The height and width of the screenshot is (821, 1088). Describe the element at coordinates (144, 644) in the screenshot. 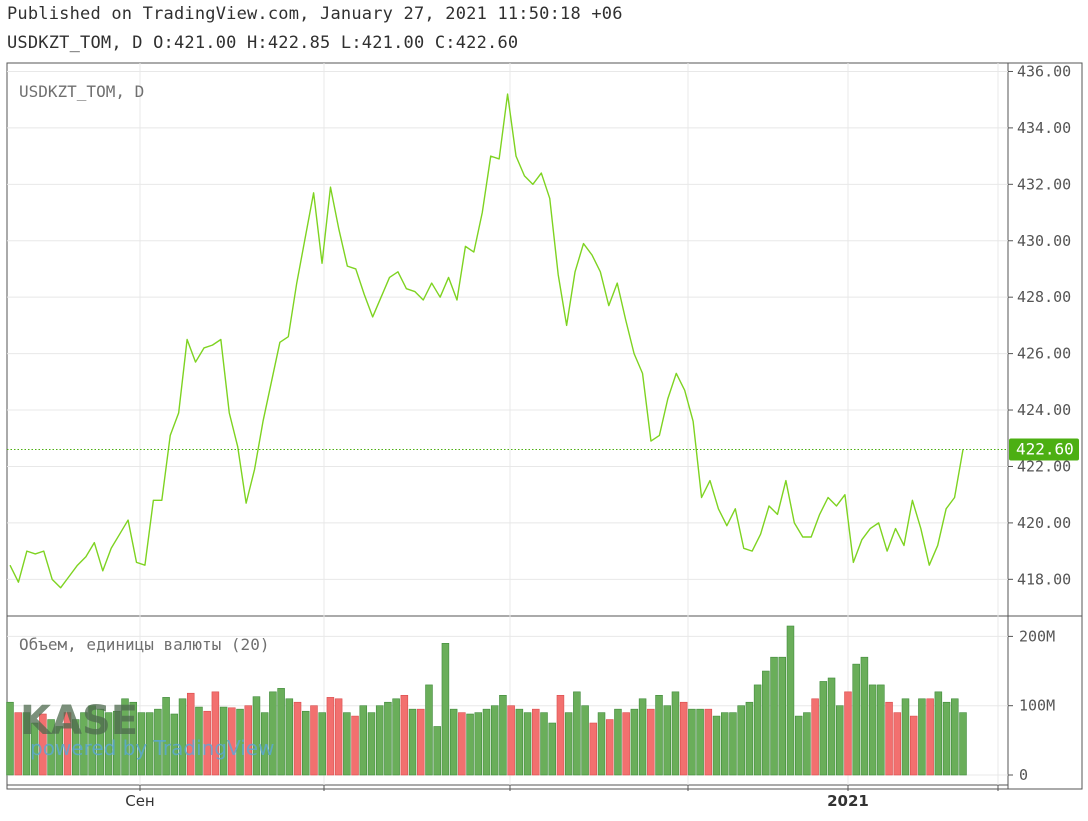

I see `volume-legend: Объем, единицы валюты (20)` at that location.